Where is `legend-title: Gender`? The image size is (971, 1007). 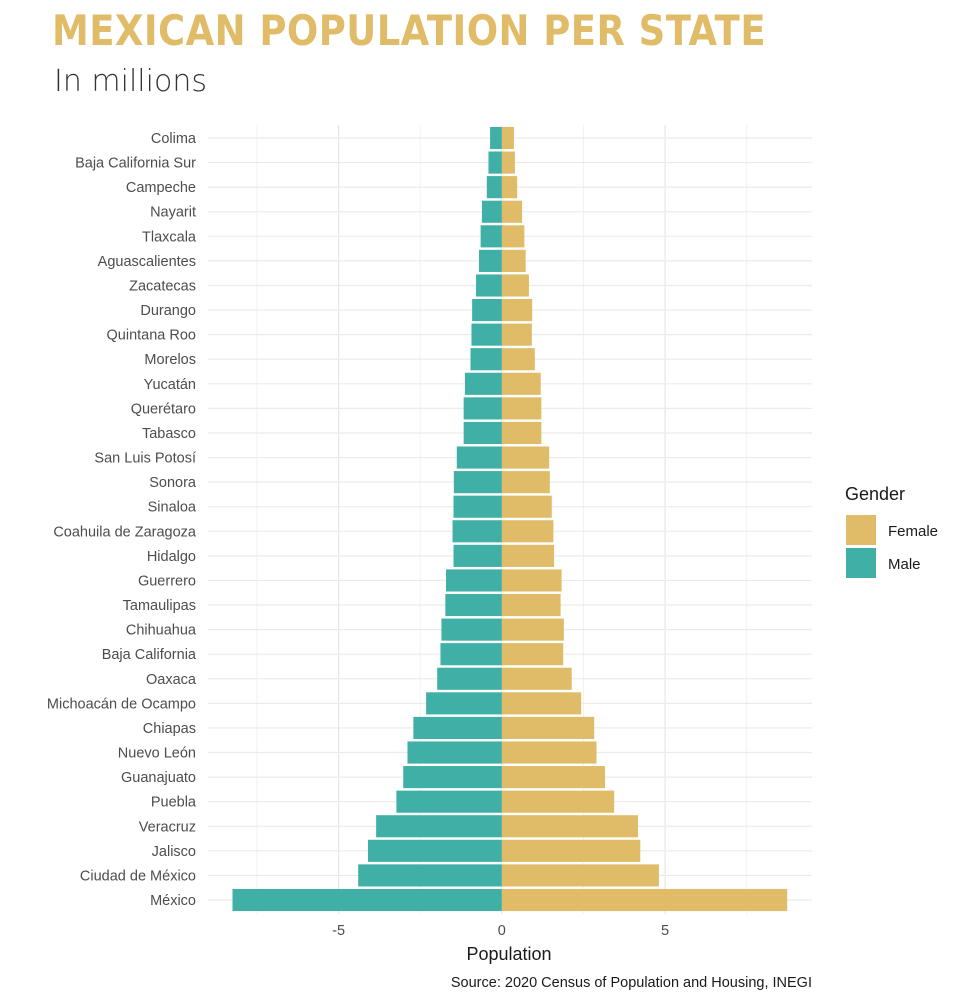 legend-title: Gender is located at coordinates (875, 494).